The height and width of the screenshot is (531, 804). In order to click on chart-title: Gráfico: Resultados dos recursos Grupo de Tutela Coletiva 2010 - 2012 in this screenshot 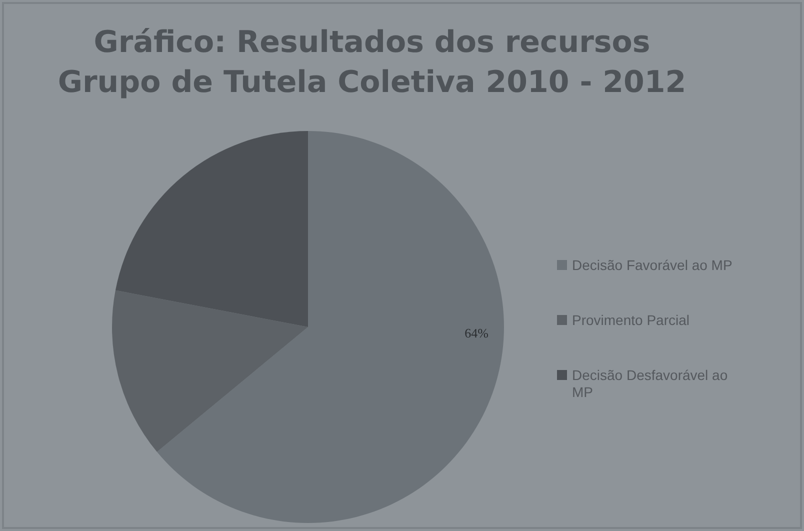, I will do `click(372, 62)`.